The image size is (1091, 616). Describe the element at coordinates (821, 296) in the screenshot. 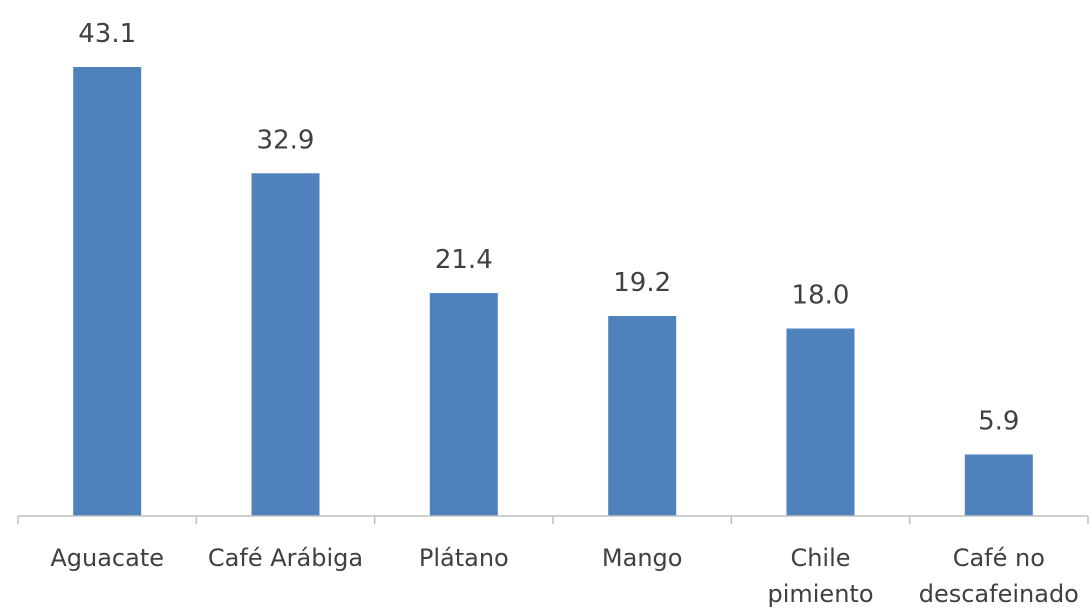

I see `value-label-4: 18.0` at that location.